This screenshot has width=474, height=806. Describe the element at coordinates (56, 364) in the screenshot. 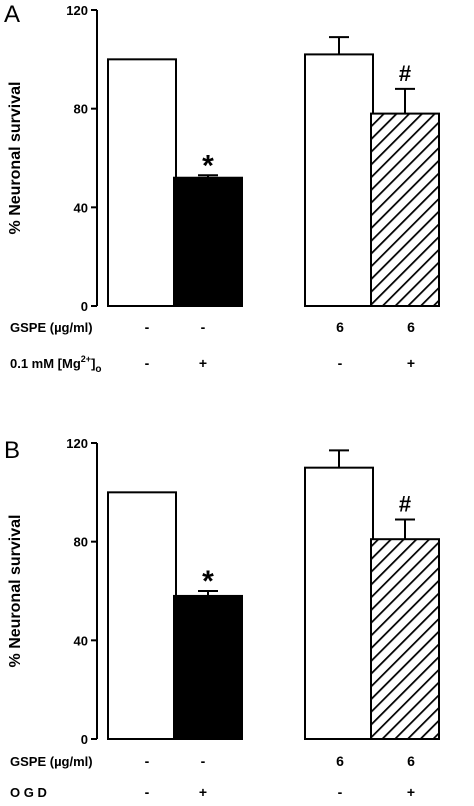

I see `condition-label: 0.1 mM [Mg2+]o` at that location.